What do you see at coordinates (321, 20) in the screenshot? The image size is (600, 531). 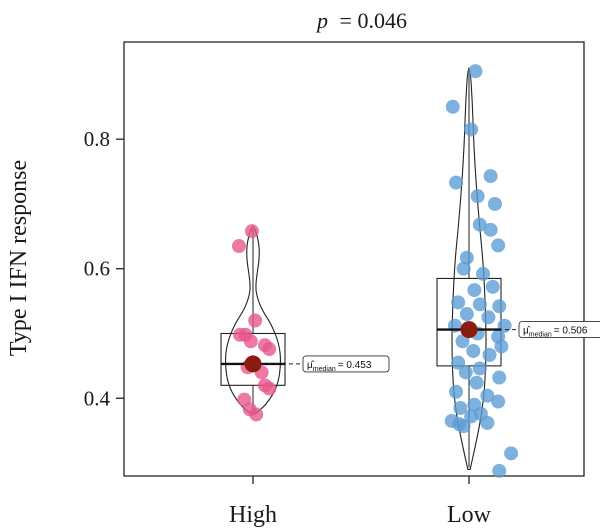 I see `title-p-symbol: p` at bounding box center [321, 20].